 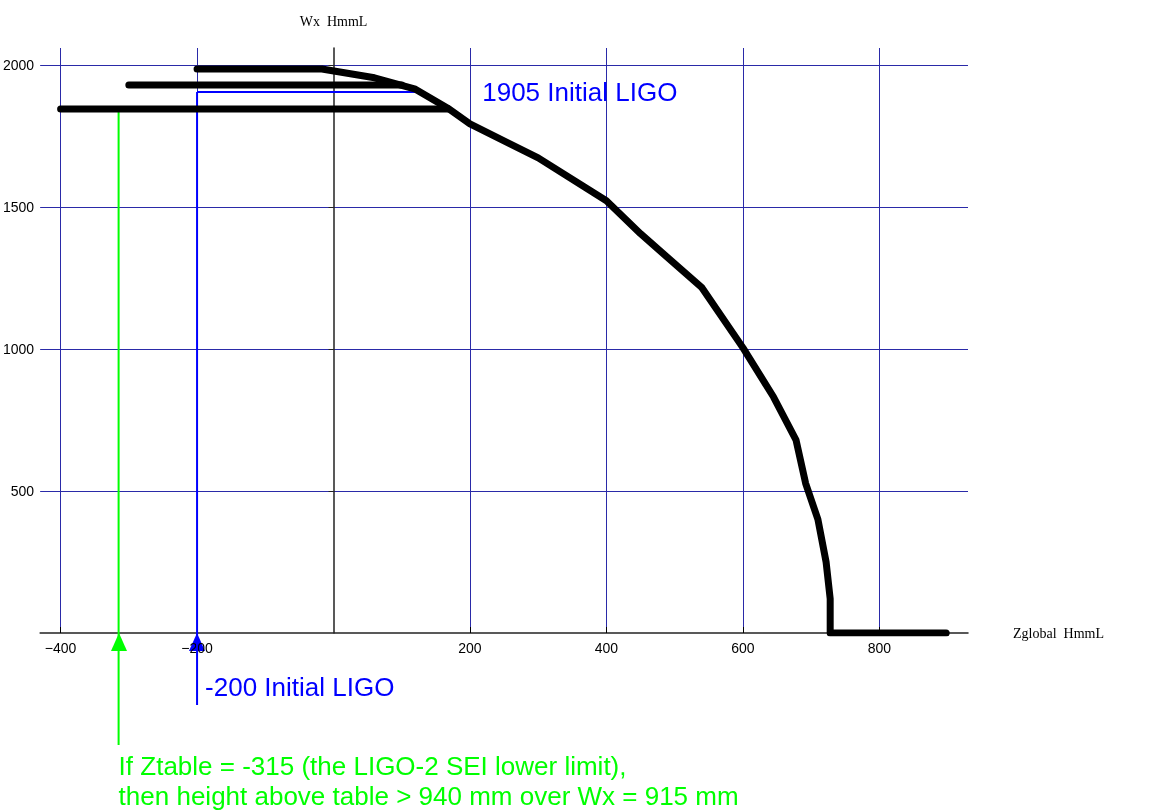 I want to click on ref-line-label: -200 Initial LIGO, so click(x=300, y=687).